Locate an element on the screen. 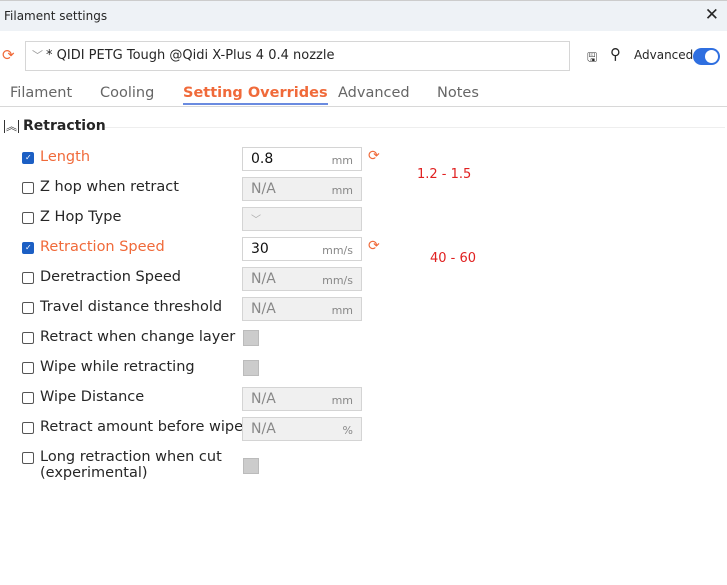 The width and height of the screenshot is (727, 585). setting-label-text: Retract when change layer is located at coordinates (138, 337).